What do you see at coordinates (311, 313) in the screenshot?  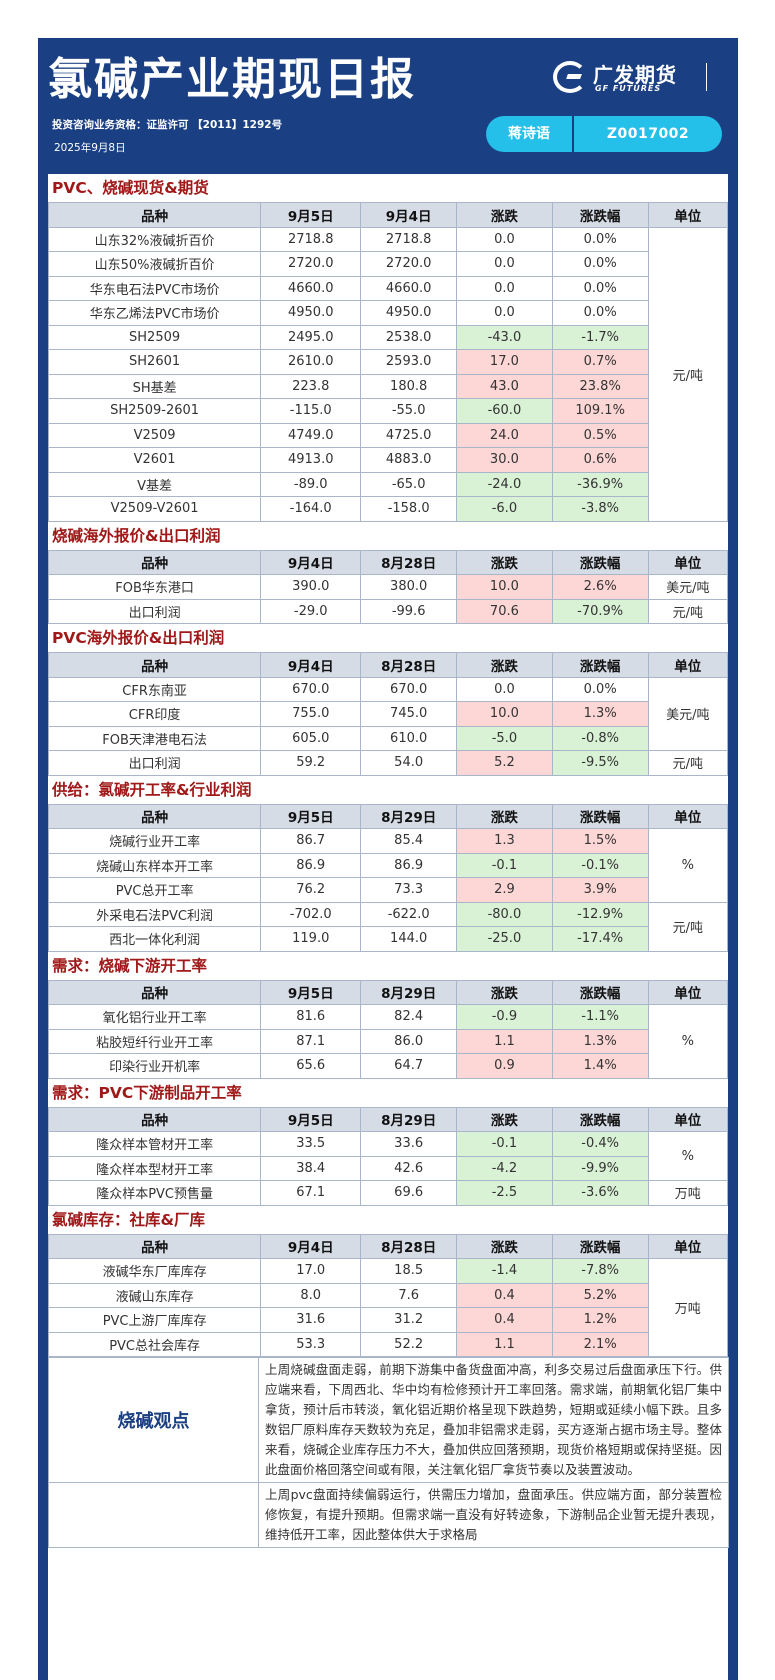 I see `value-current-cell: 4950.0` at bounding box center [311, 313].